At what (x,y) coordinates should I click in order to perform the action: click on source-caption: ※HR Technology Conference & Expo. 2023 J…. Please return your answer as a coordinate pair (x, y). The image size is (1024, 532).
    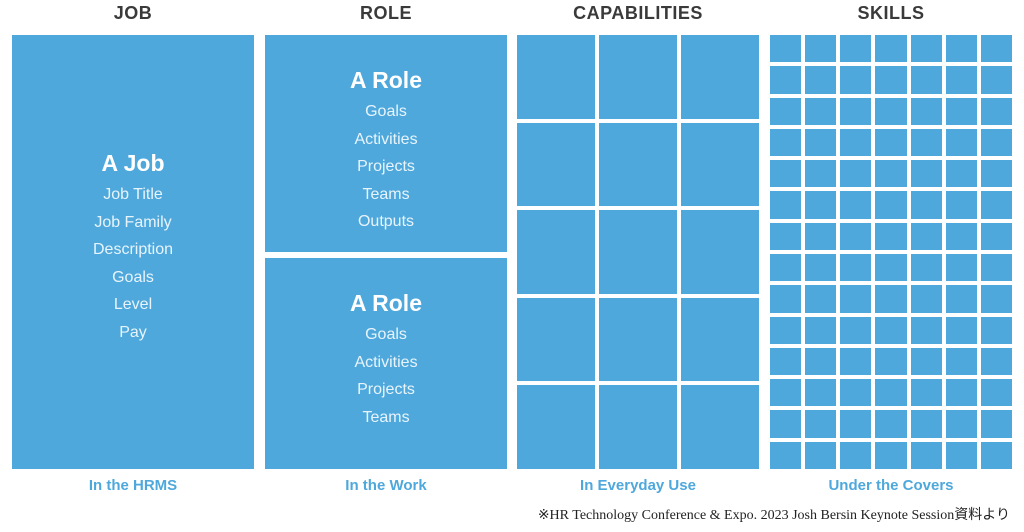
    Looking at the image, I should click on (773, 515).